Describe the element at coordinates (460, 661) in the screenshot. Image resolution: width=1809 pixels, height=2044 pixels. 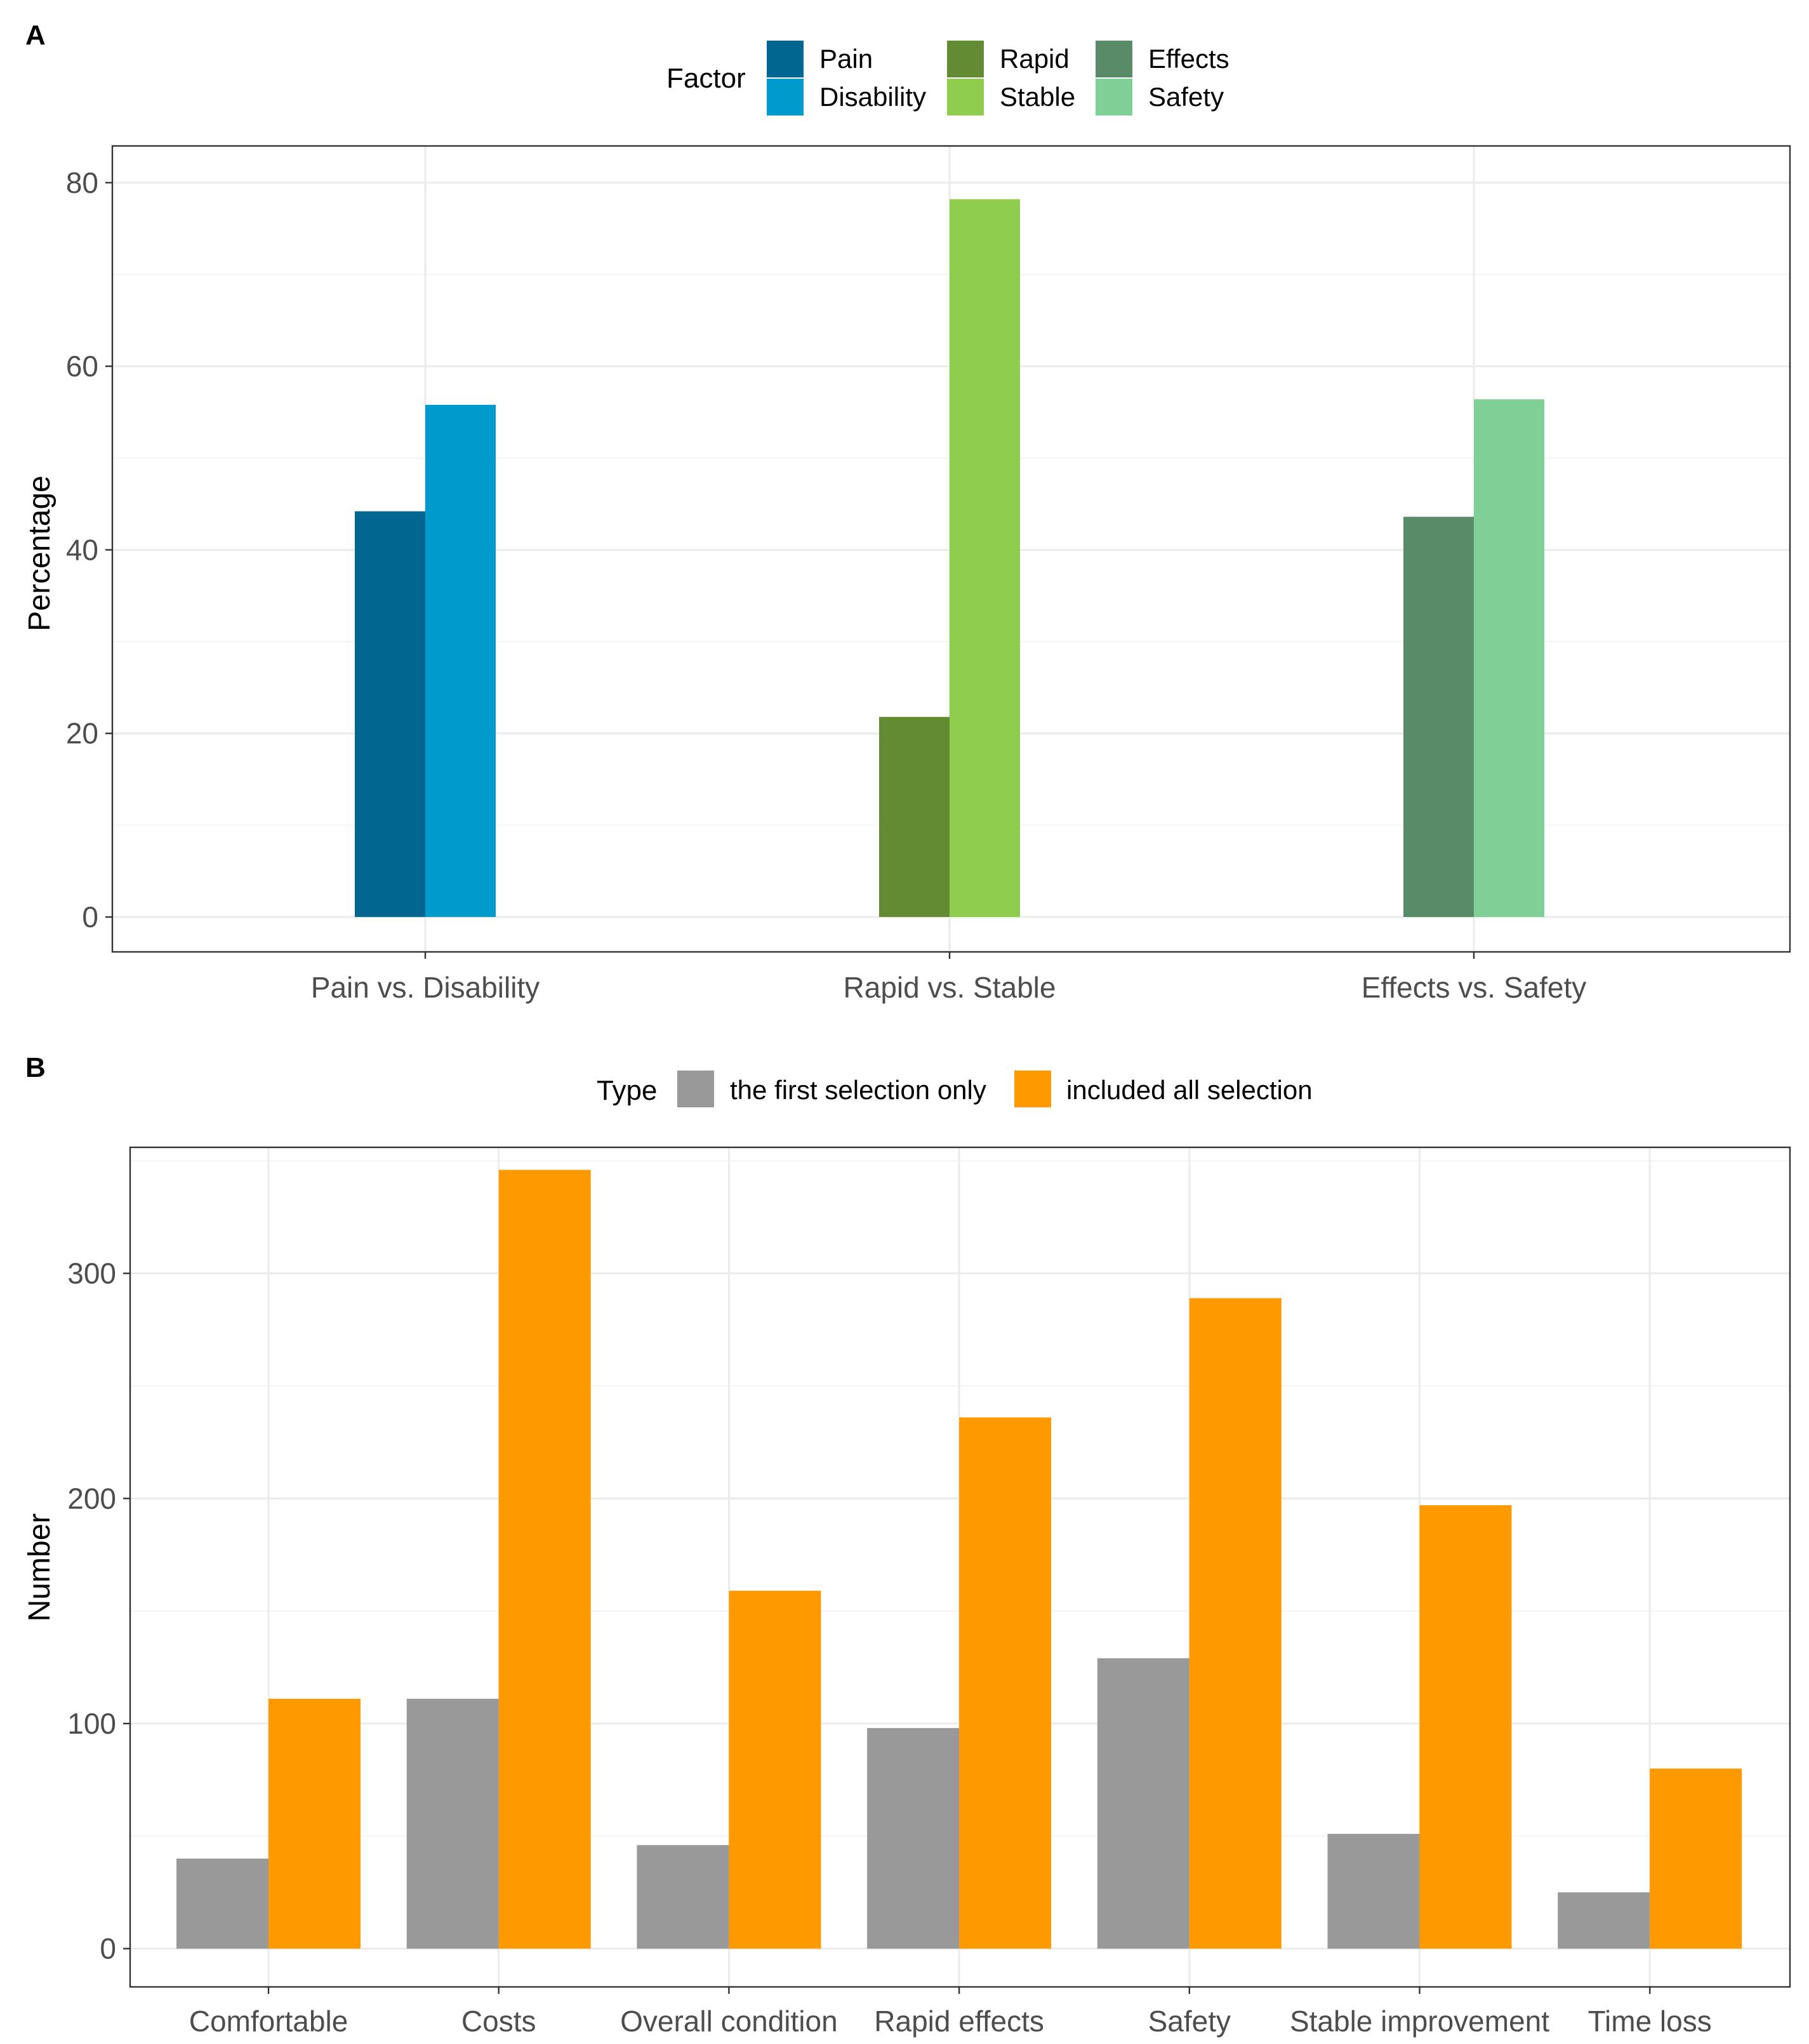
I see `bar-disability` at that location.